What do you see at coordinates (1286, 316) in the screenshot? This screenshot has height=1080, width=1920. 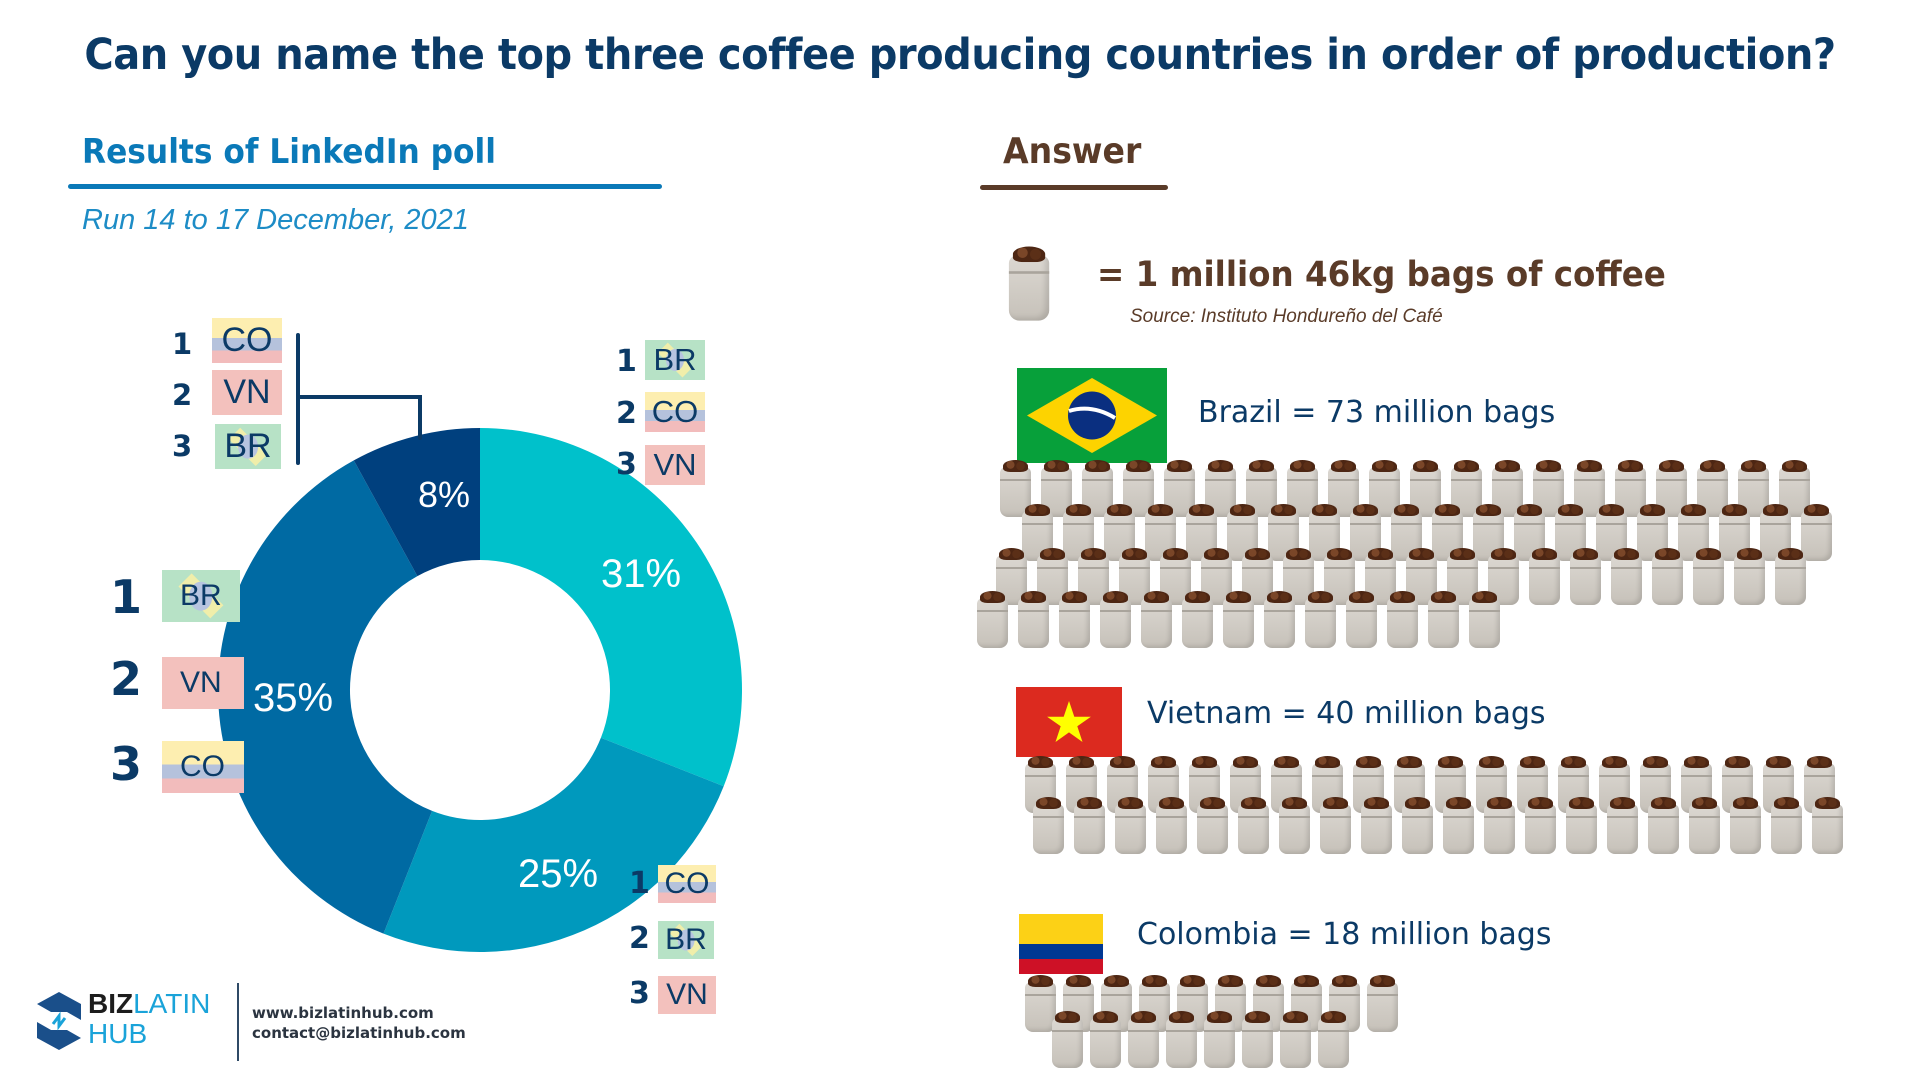 I see `source-text: Source: Instituto Hondureño del Café` at bounding box center [1286, 316].